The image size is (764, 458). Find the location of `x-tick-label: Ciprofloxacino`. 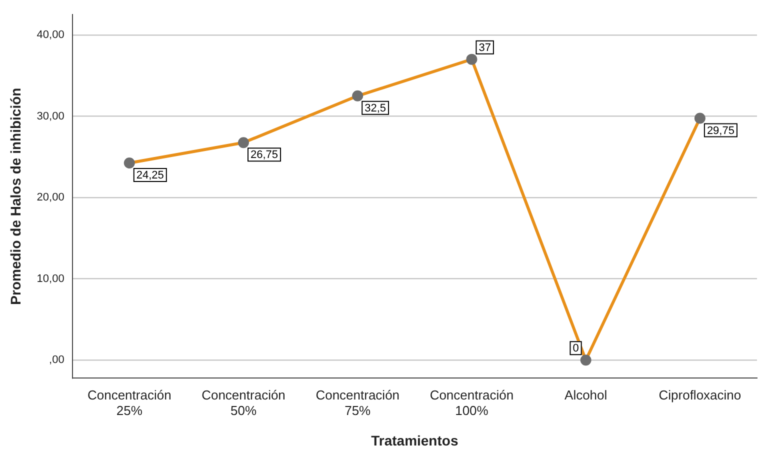

x-tick-label: Ciprofloxacino is located at coordinates (700, 394).